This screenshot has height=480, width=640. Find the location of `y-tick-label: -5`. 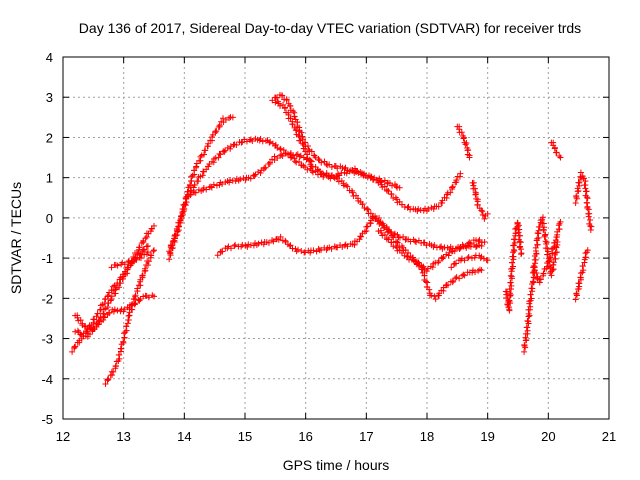

y-tick-label: -5 is located at coordinates (47, 419).